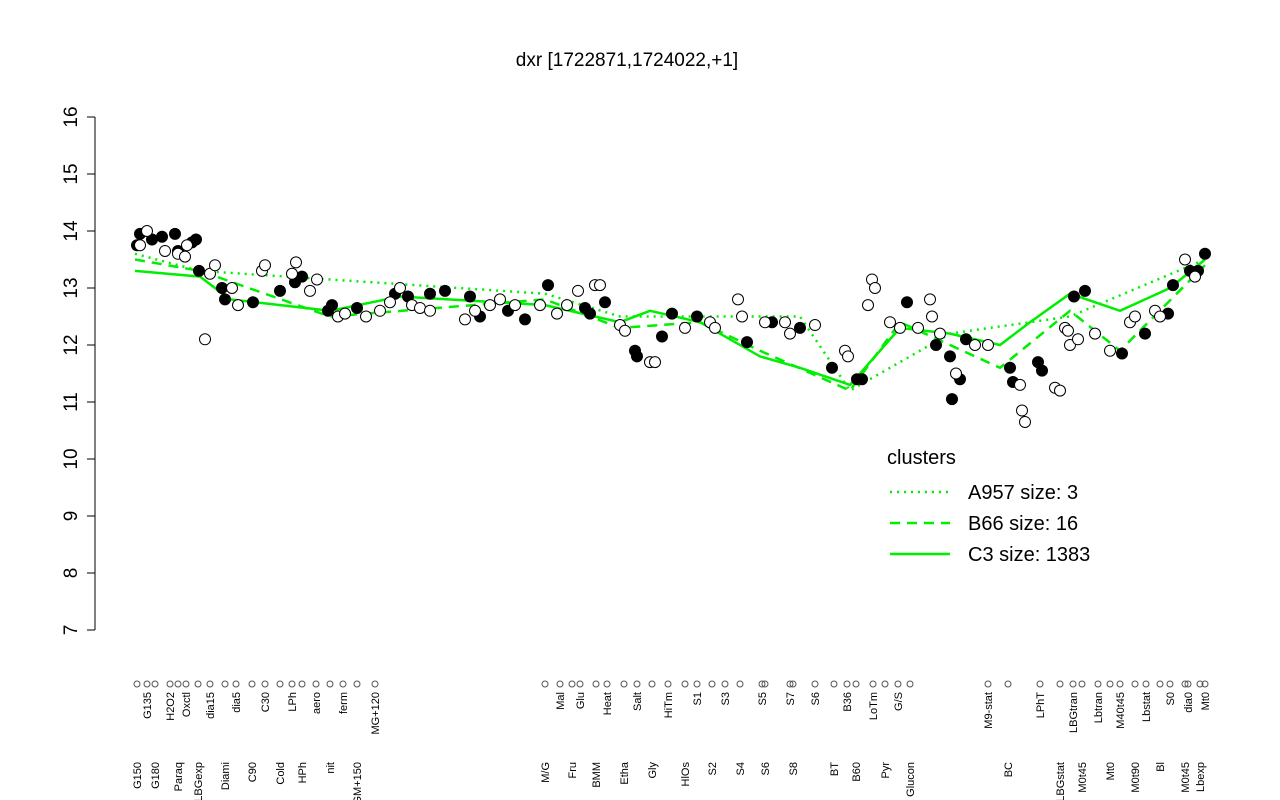 Image resolution: width=1280 pixels, height=800 pixels. Describe the element at coordinates (179, 776) in the screenshot. I see `x-tick-label: Paraq` at that location.